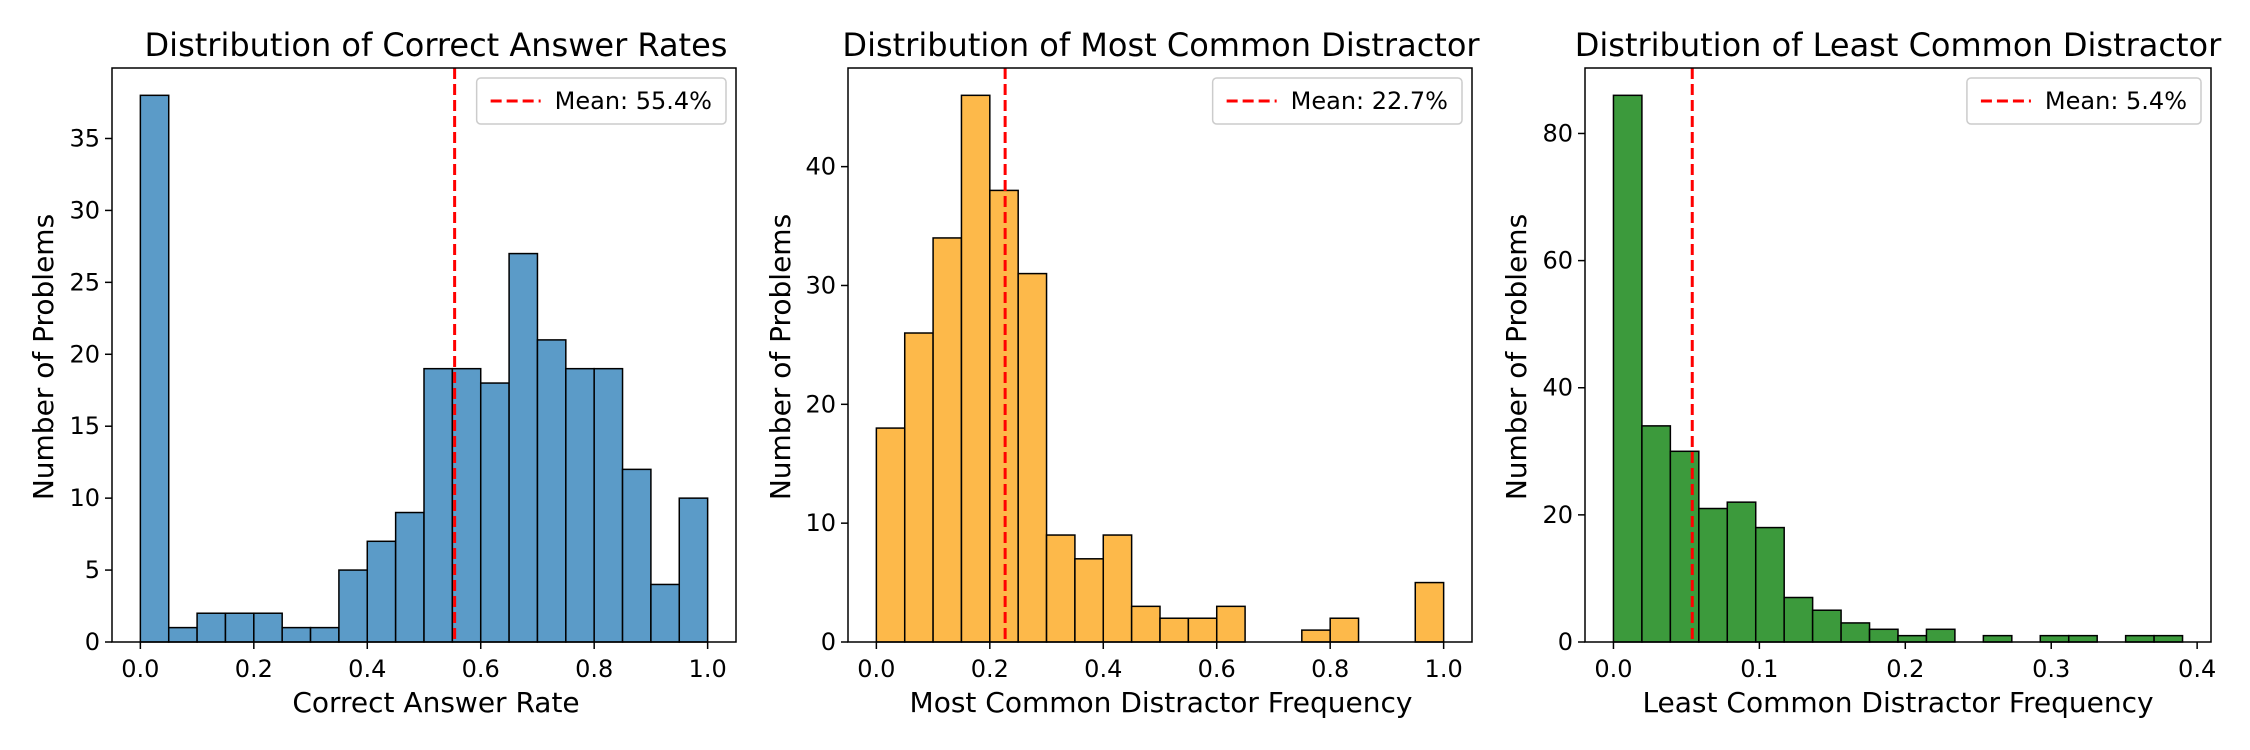  What do you see at coordinates (1217, 669) in the screenshot?
I see `x-tick-label: 0.6` at bounding box center [1217, 669].